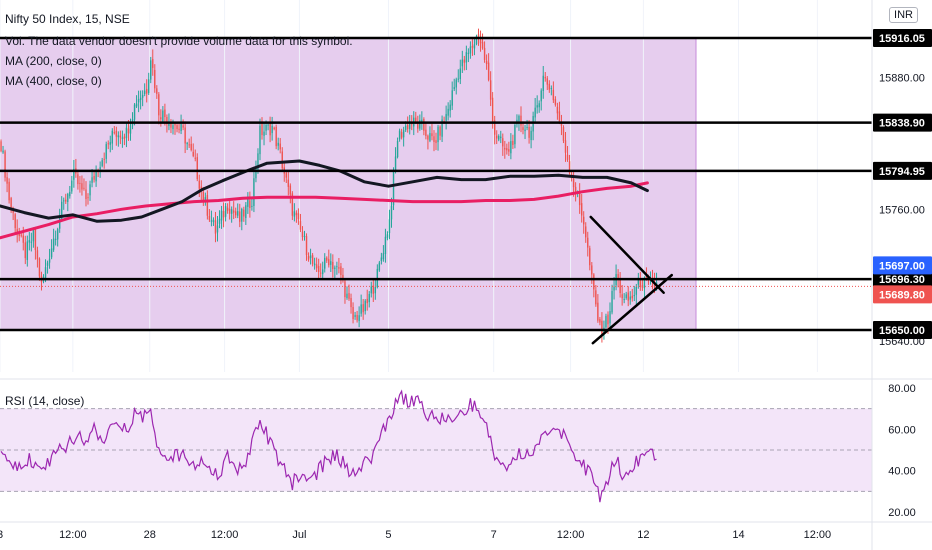 Image resolution: width=932 pixels, height=550 pixels. I want to click on time-tick-label-6: 7, so click(494, 535).